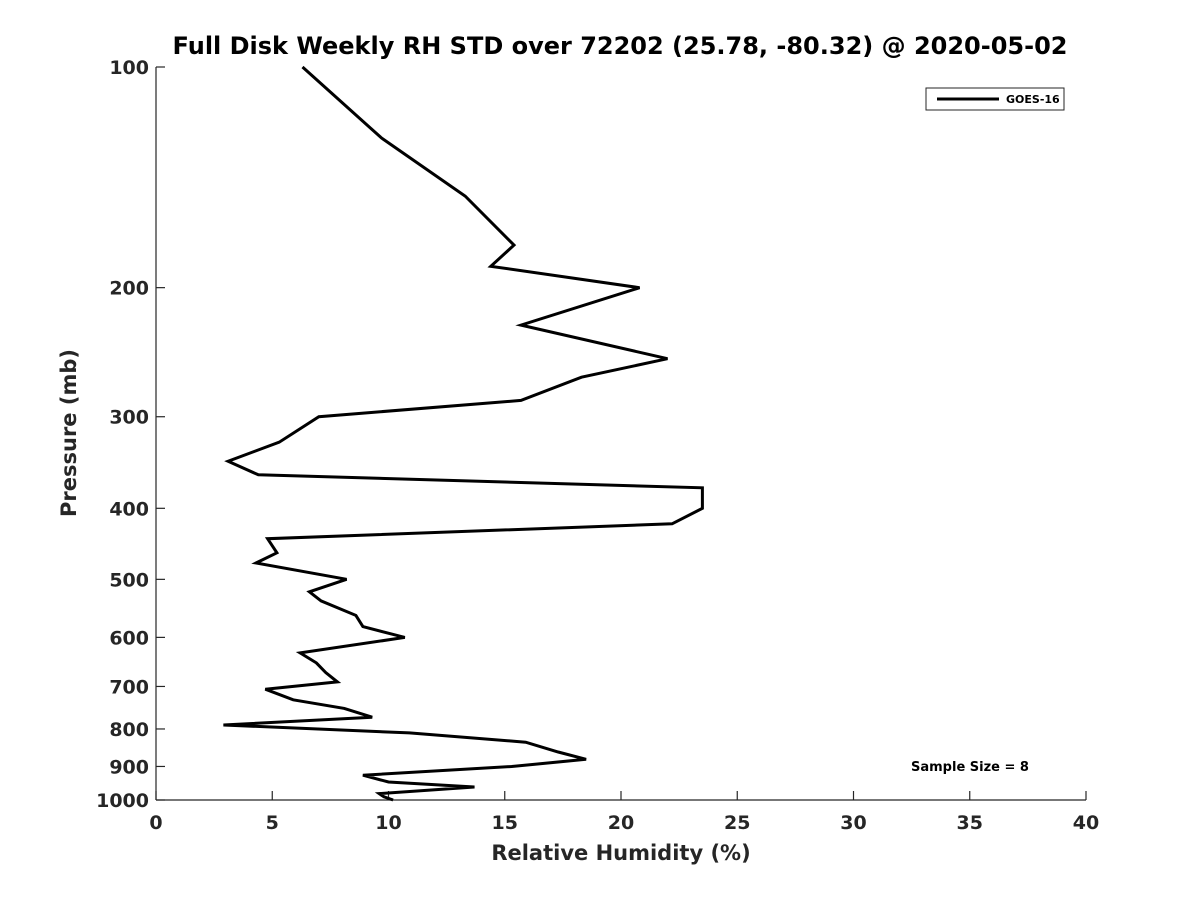 This screenshot has width=1200, height=900. I want to click on x-tick-label: 15, so click(505, 823).